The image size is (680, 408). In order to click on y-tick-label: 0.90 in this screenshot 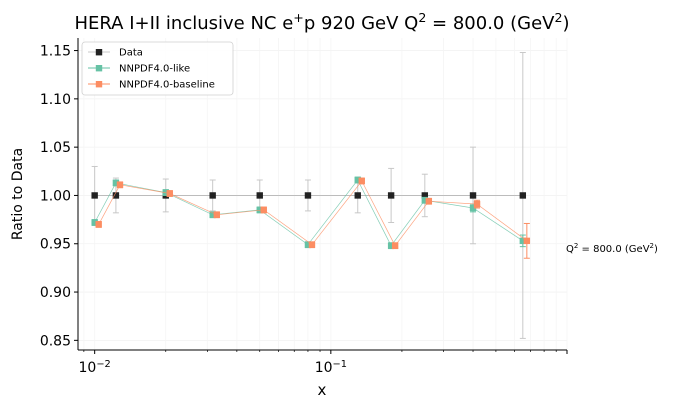, I will do `click(55, 293)`.